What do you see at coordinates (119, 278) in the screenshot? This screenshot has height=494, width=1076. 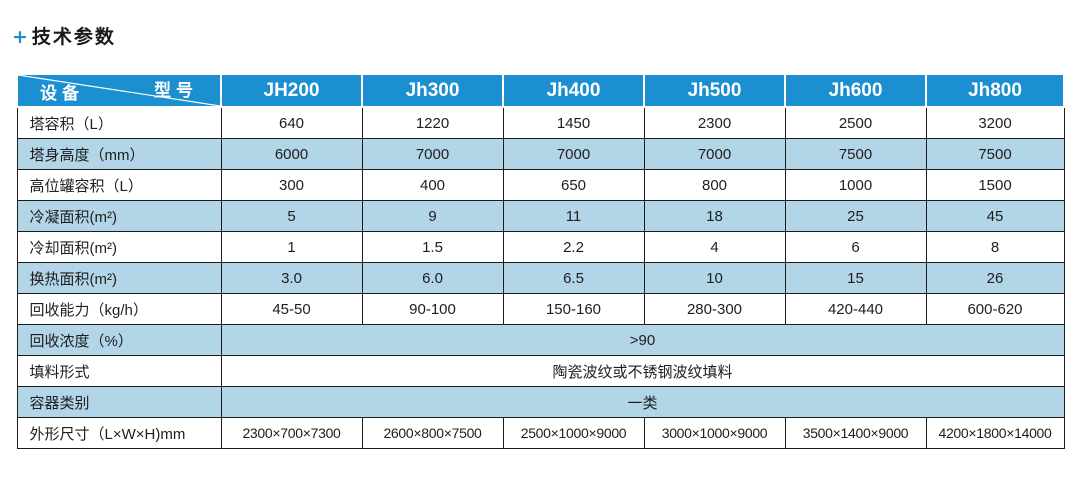 I see `row-label: 换热面积(m²)` at bounding box center [119, 278].